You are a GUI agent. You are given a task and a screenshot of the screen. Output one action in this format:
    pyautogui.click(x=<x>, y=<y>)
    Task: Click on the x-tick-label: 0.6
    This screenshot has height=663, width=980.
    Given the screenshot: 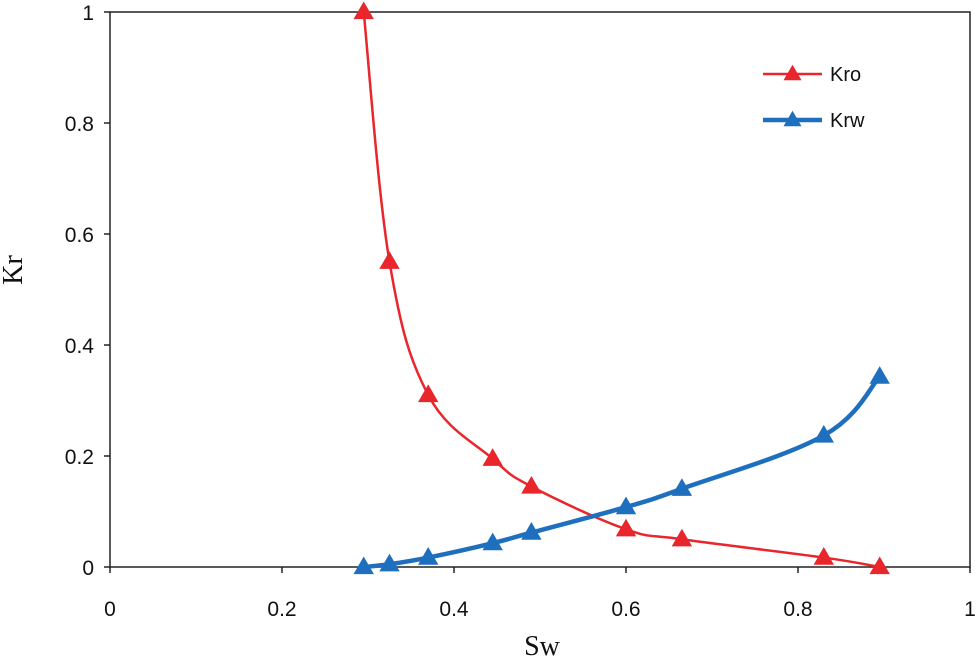 What is the action you would take?
    pyautogui.click(x=625, y=609)
    